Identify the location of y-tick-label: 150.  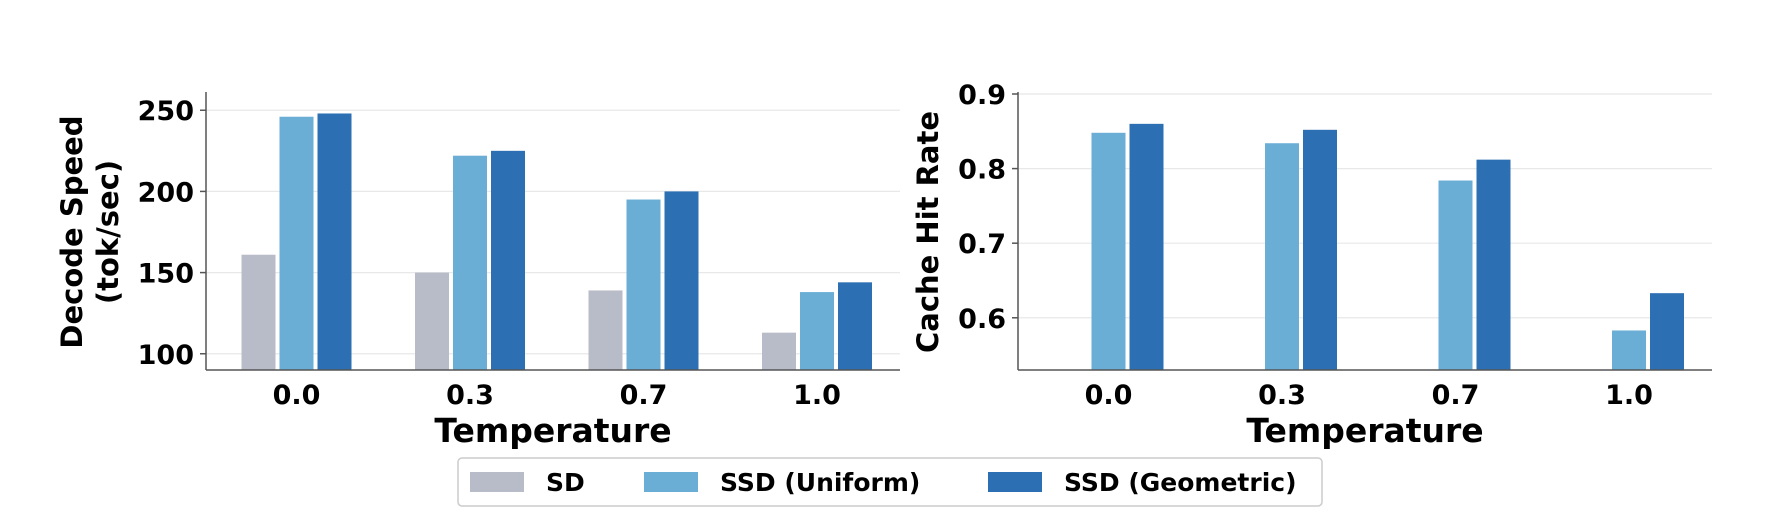
(166, 274).